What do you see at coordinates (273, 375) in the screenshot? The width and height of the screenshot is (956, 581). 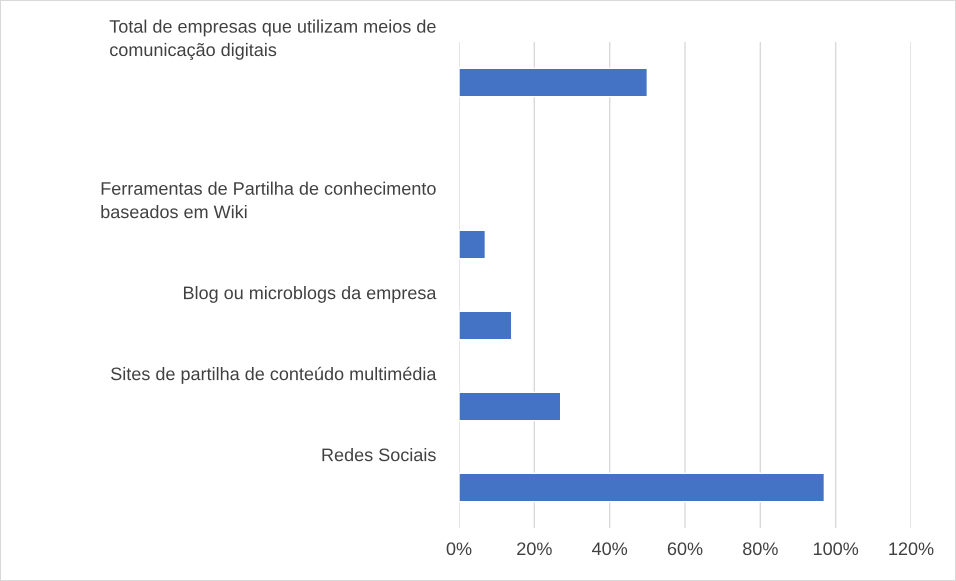 I see `y-tick-label: Sites de partilha de conteúdo multimédia` at bounding box center [273, 375].